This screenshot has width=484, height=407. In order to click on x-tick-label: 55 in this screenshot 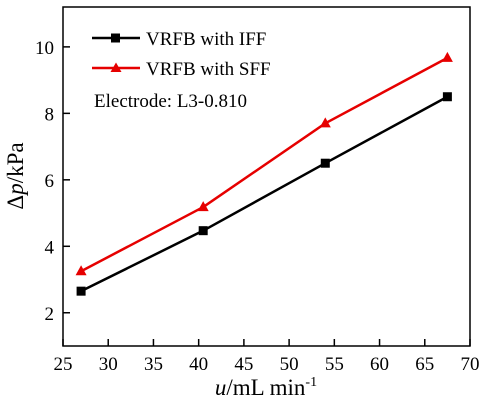, I will do `click(334, 364)`.